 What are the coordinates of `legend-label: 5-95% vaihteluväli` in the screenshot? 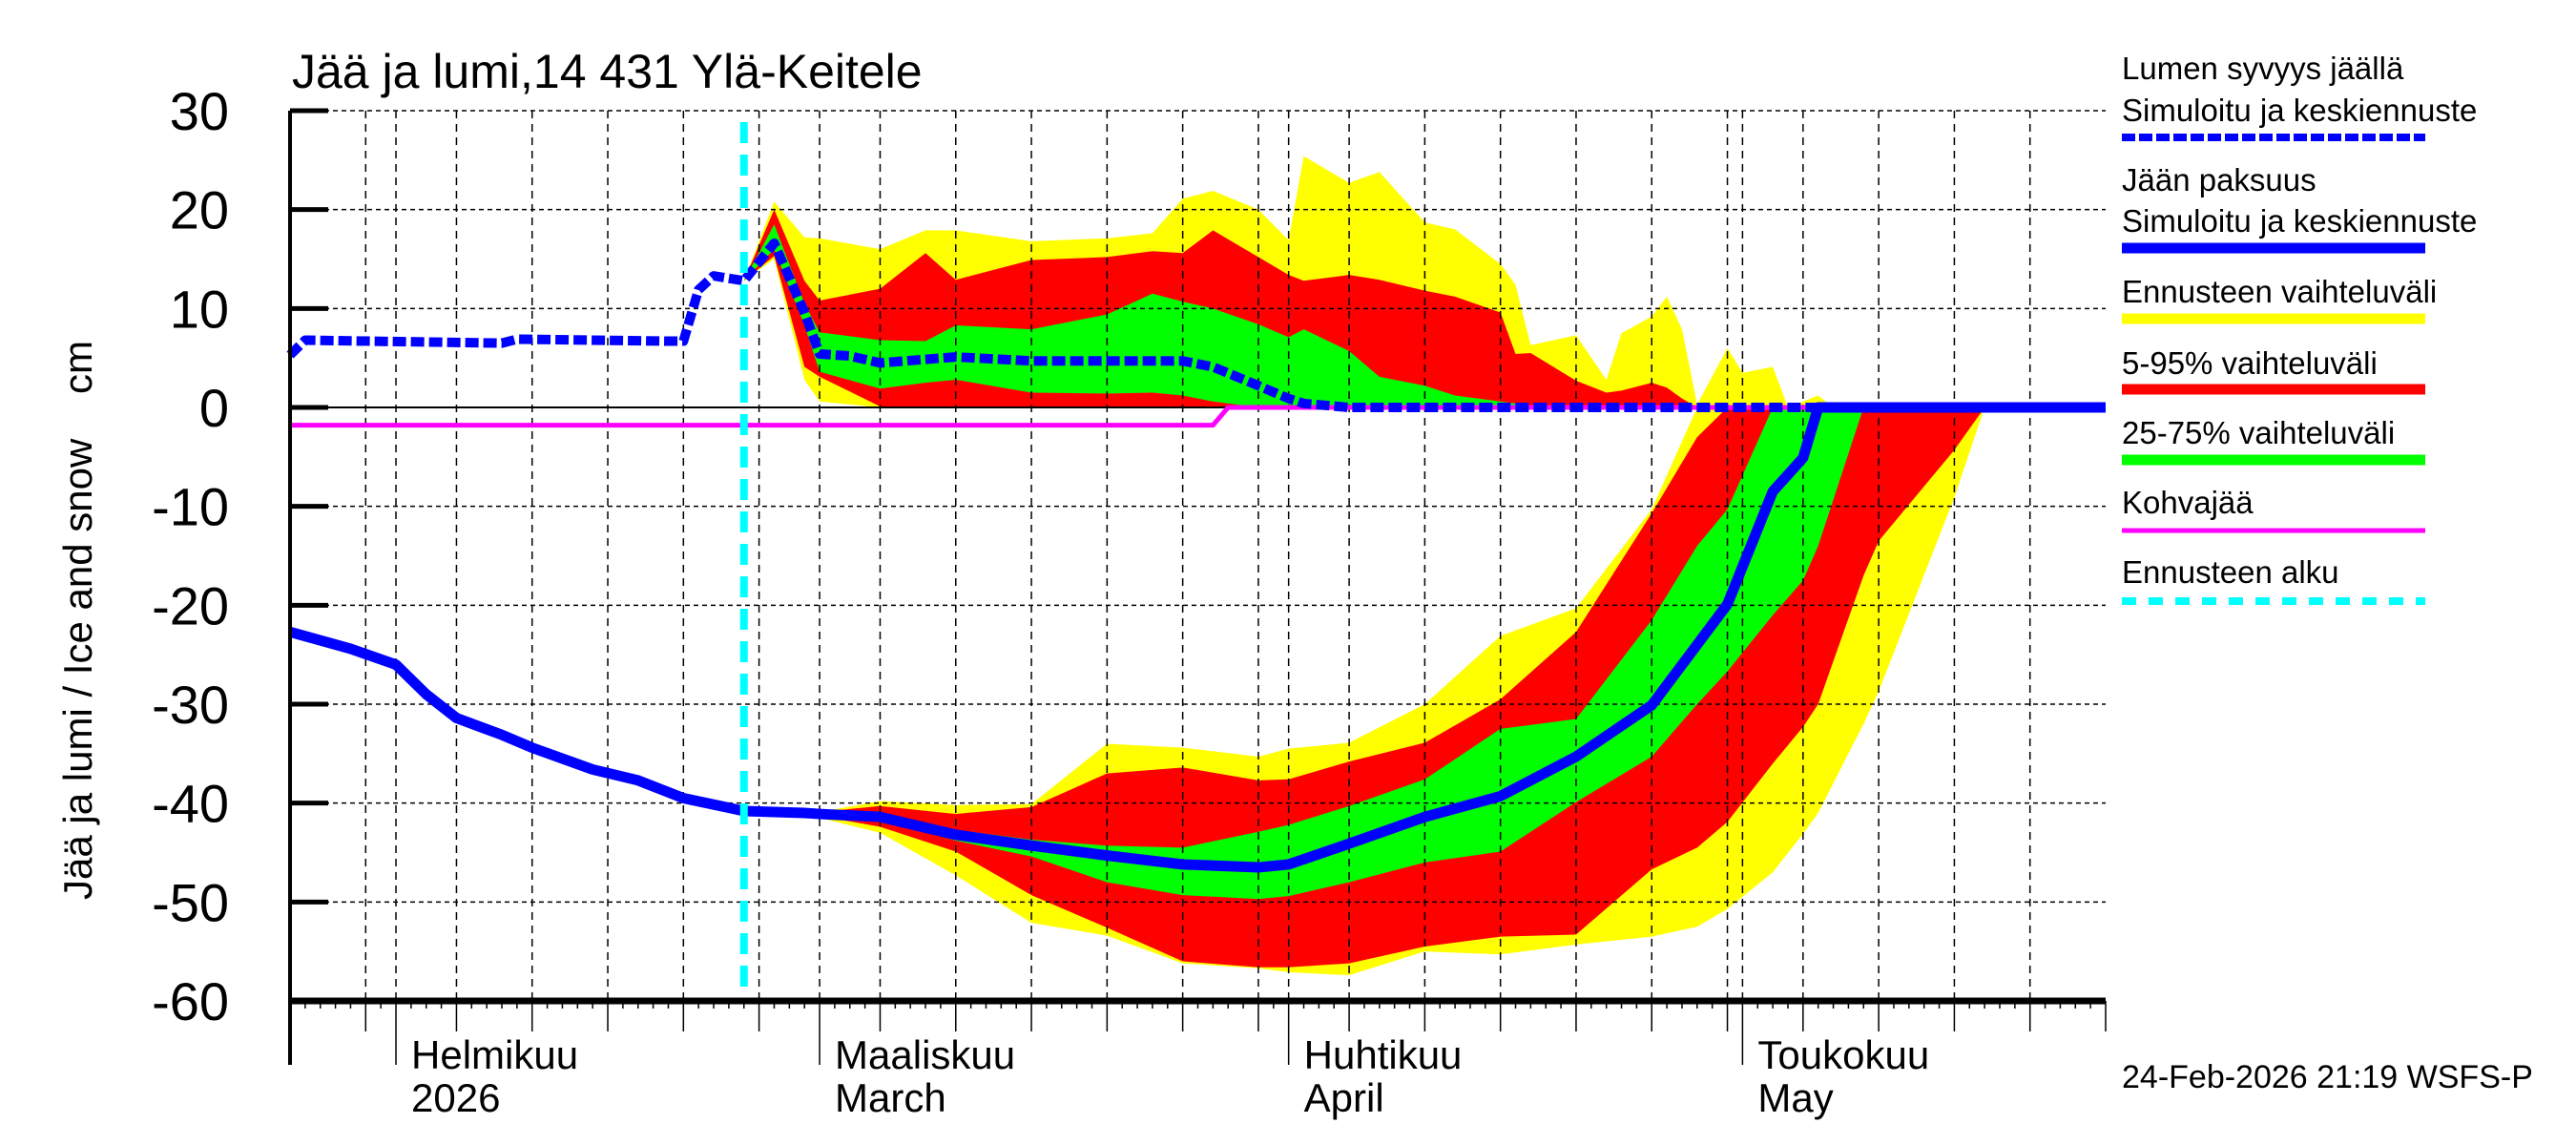 It's located at (2250, 363).